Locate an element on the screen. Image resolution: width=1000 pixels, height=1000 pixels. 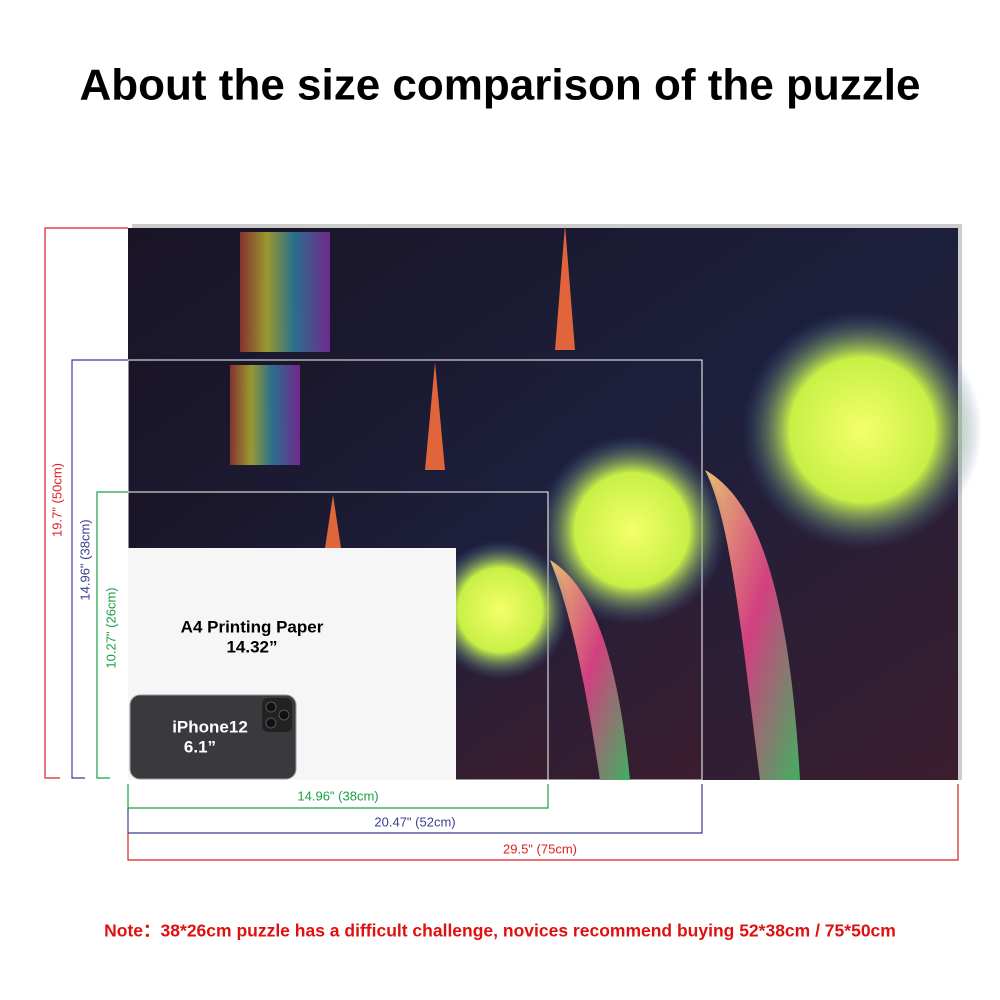
width-label: 29.5" (75cm) is located at coordinates (540, 848).